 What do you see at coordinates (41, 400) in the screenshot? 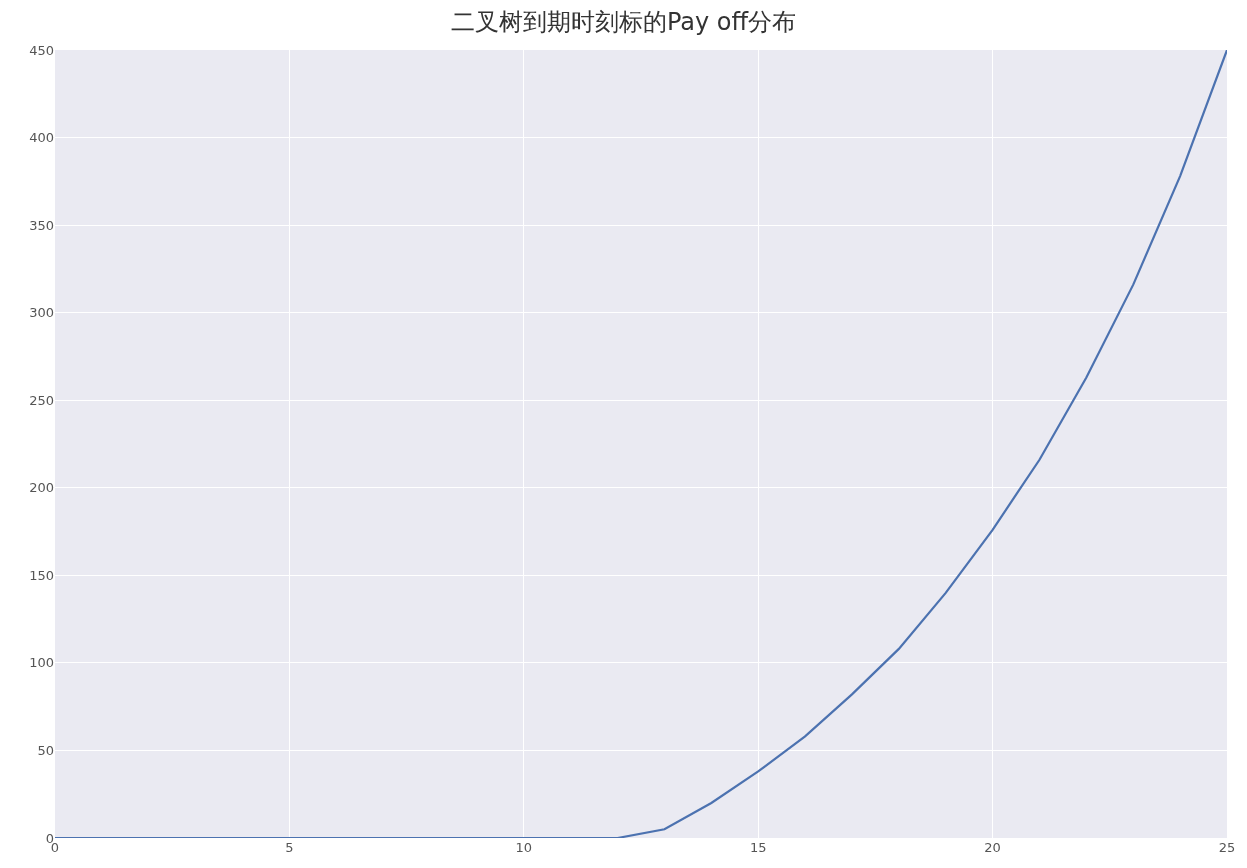
I see `y-tick-label: 250` at bounding box center [41, 400].